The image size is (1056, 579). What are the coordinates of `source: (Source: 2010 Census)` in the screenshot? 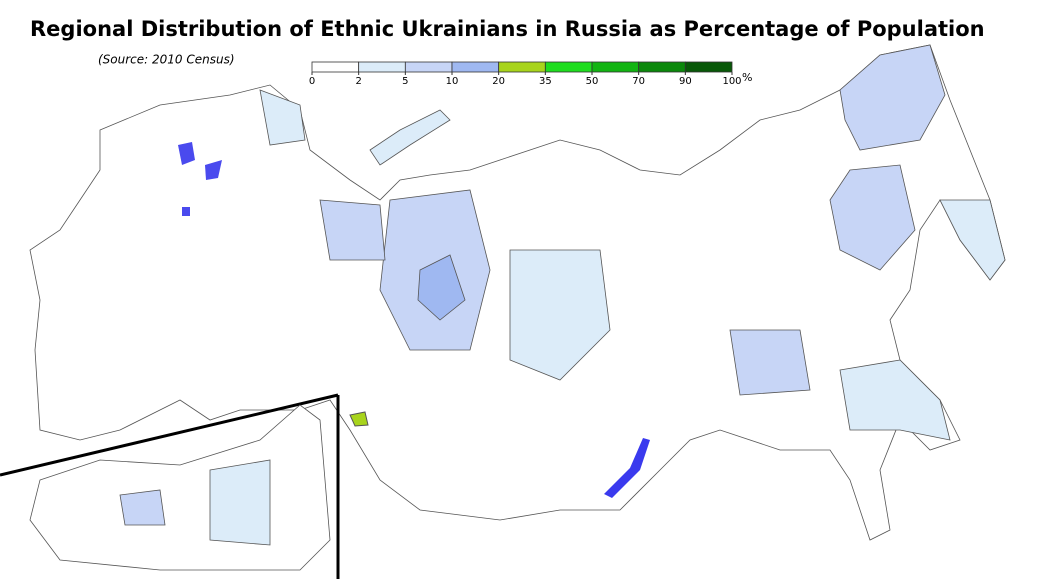 It's located at (166, 60).